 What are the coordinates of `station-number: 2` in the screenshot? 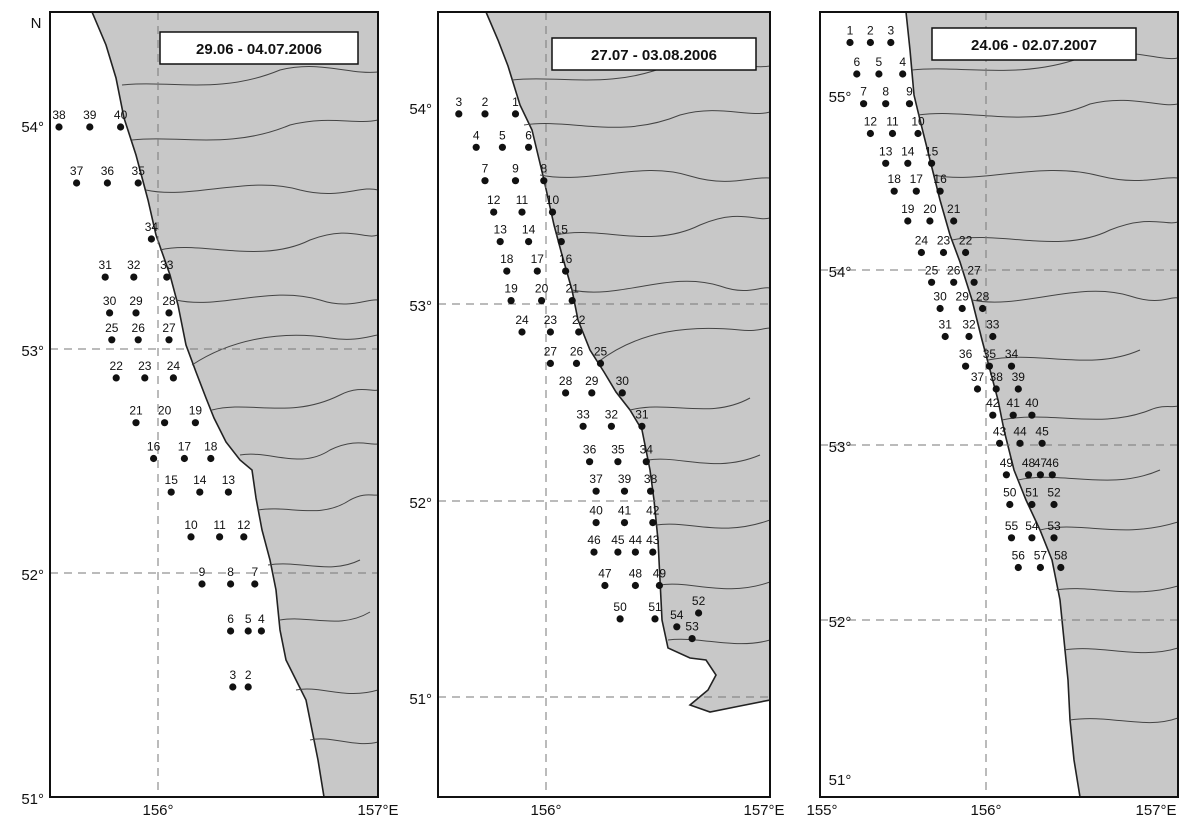 It's located at (248, 675).